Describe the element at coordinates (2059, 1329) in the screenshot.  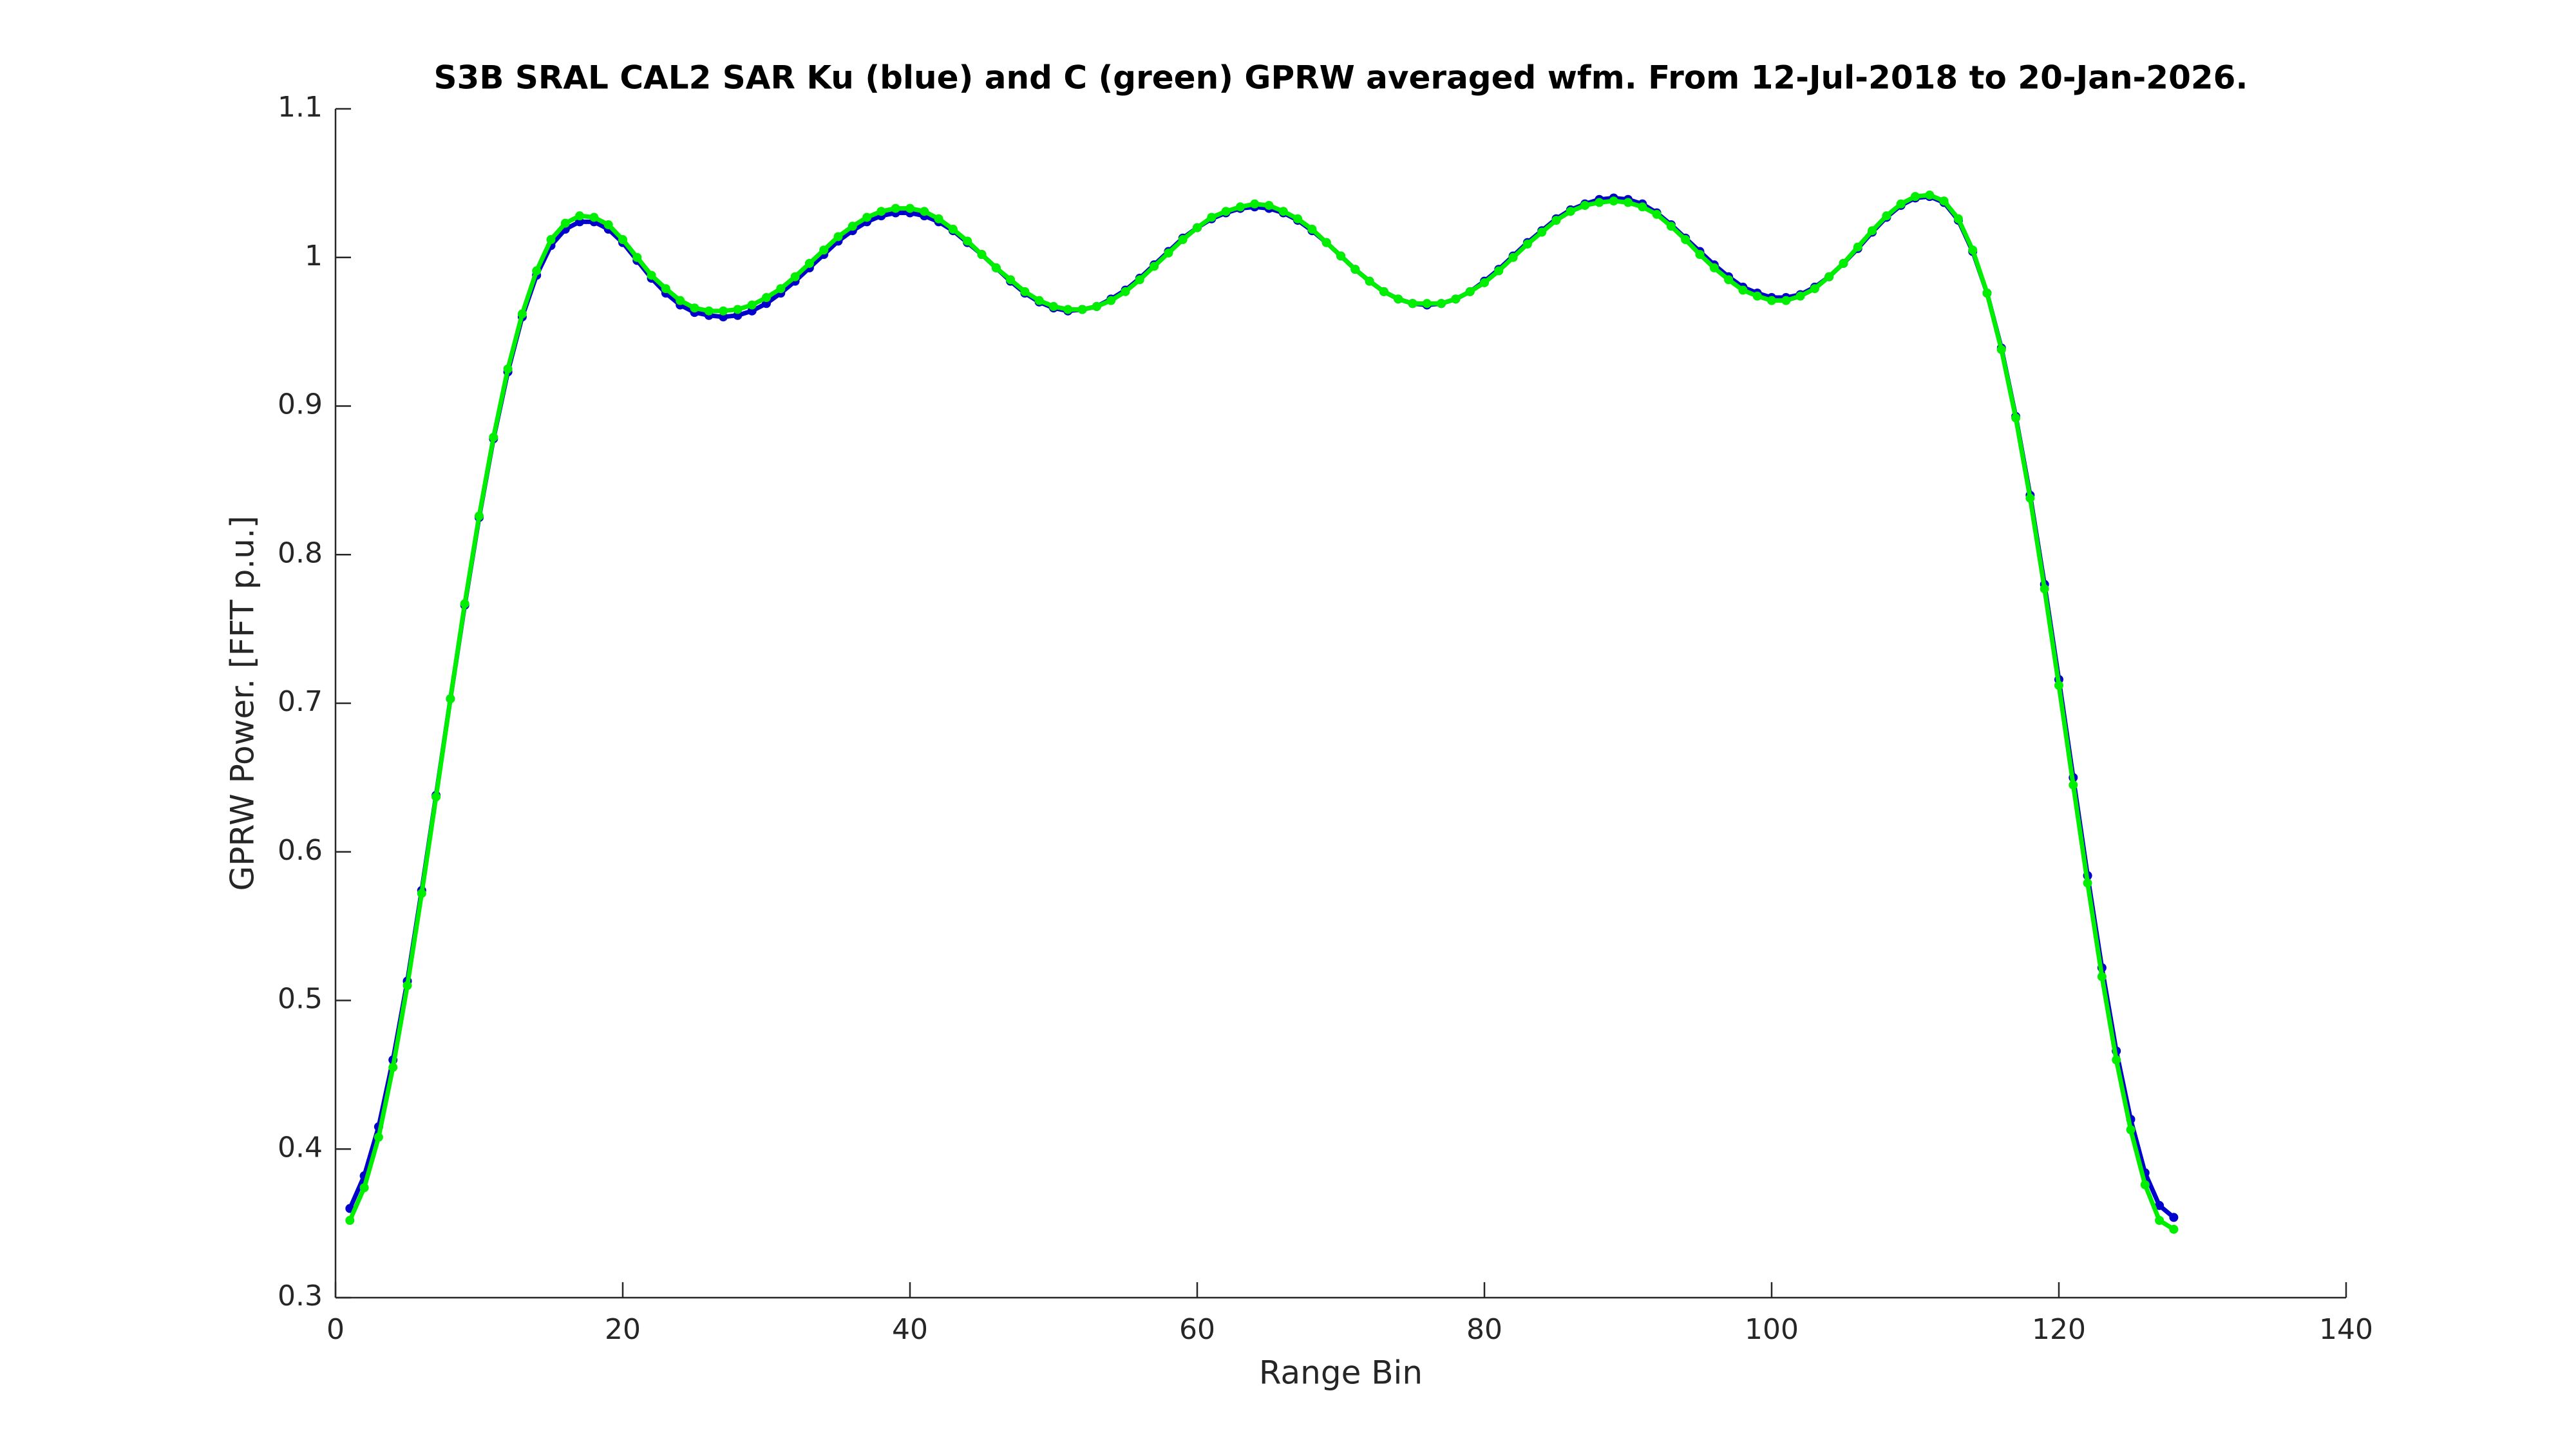
I see `x-tick-label: 120` at that location.